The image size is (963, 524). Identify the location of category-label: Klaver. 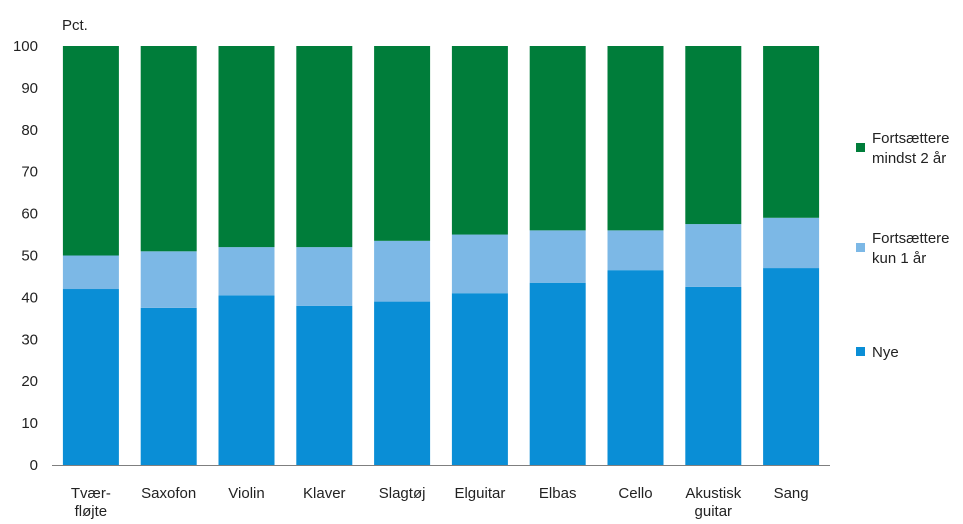
(324, 493).